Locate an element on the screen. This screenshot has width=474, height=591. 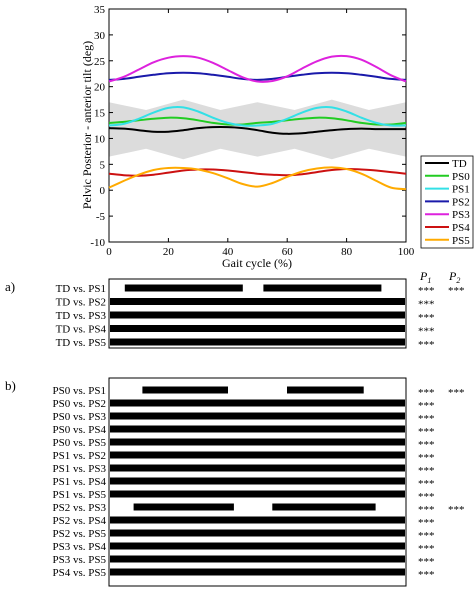
legend-label-ps5: PS5 is located at coordinates (461, 241).